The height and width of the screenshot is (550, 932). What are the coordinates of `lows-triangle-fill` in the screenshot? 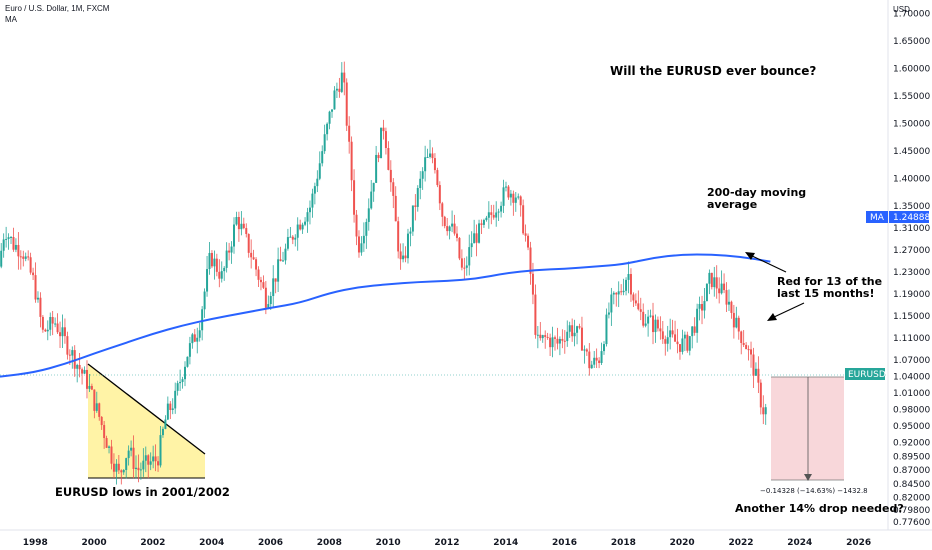 It's located at (146, 421).